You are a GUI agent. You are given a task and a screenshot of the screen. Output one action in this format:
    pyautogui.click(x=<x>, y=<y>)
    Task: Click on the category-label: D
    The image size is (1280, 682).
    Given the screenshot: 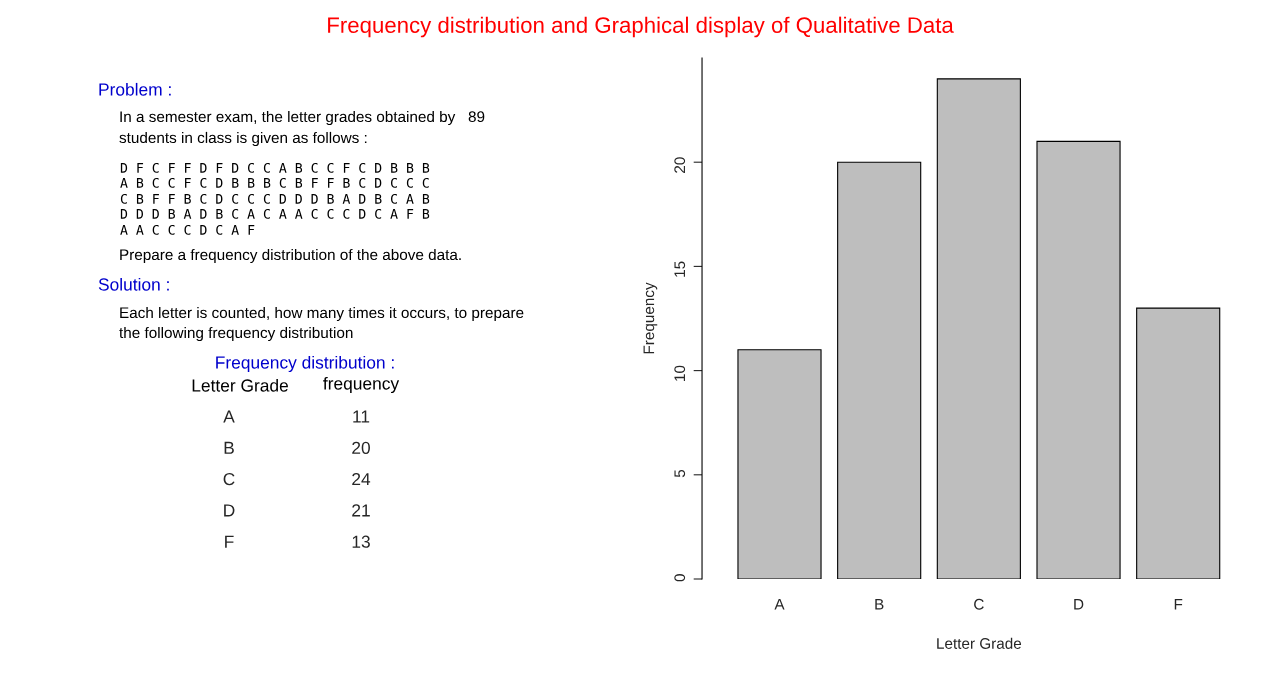 What is the action you would take?
    pyautogui.click(x=229, y=510)
    